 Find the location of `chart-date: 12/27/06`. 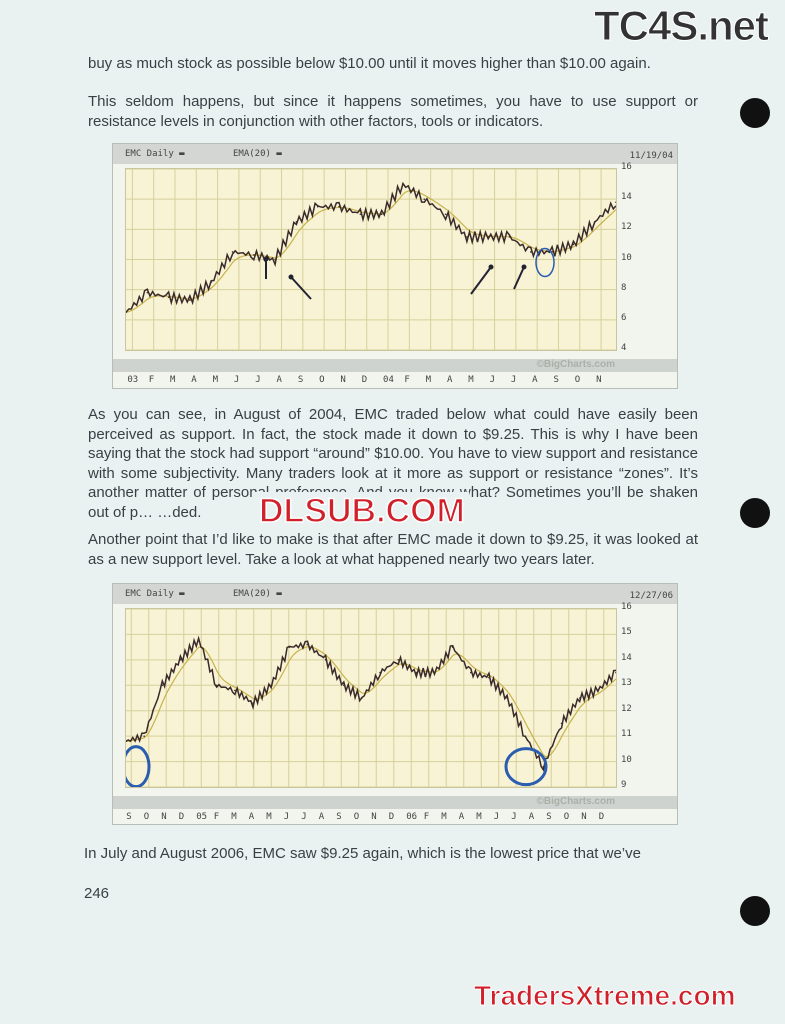

chart-date: 12/27/06 is located at coordinates (651, 596).